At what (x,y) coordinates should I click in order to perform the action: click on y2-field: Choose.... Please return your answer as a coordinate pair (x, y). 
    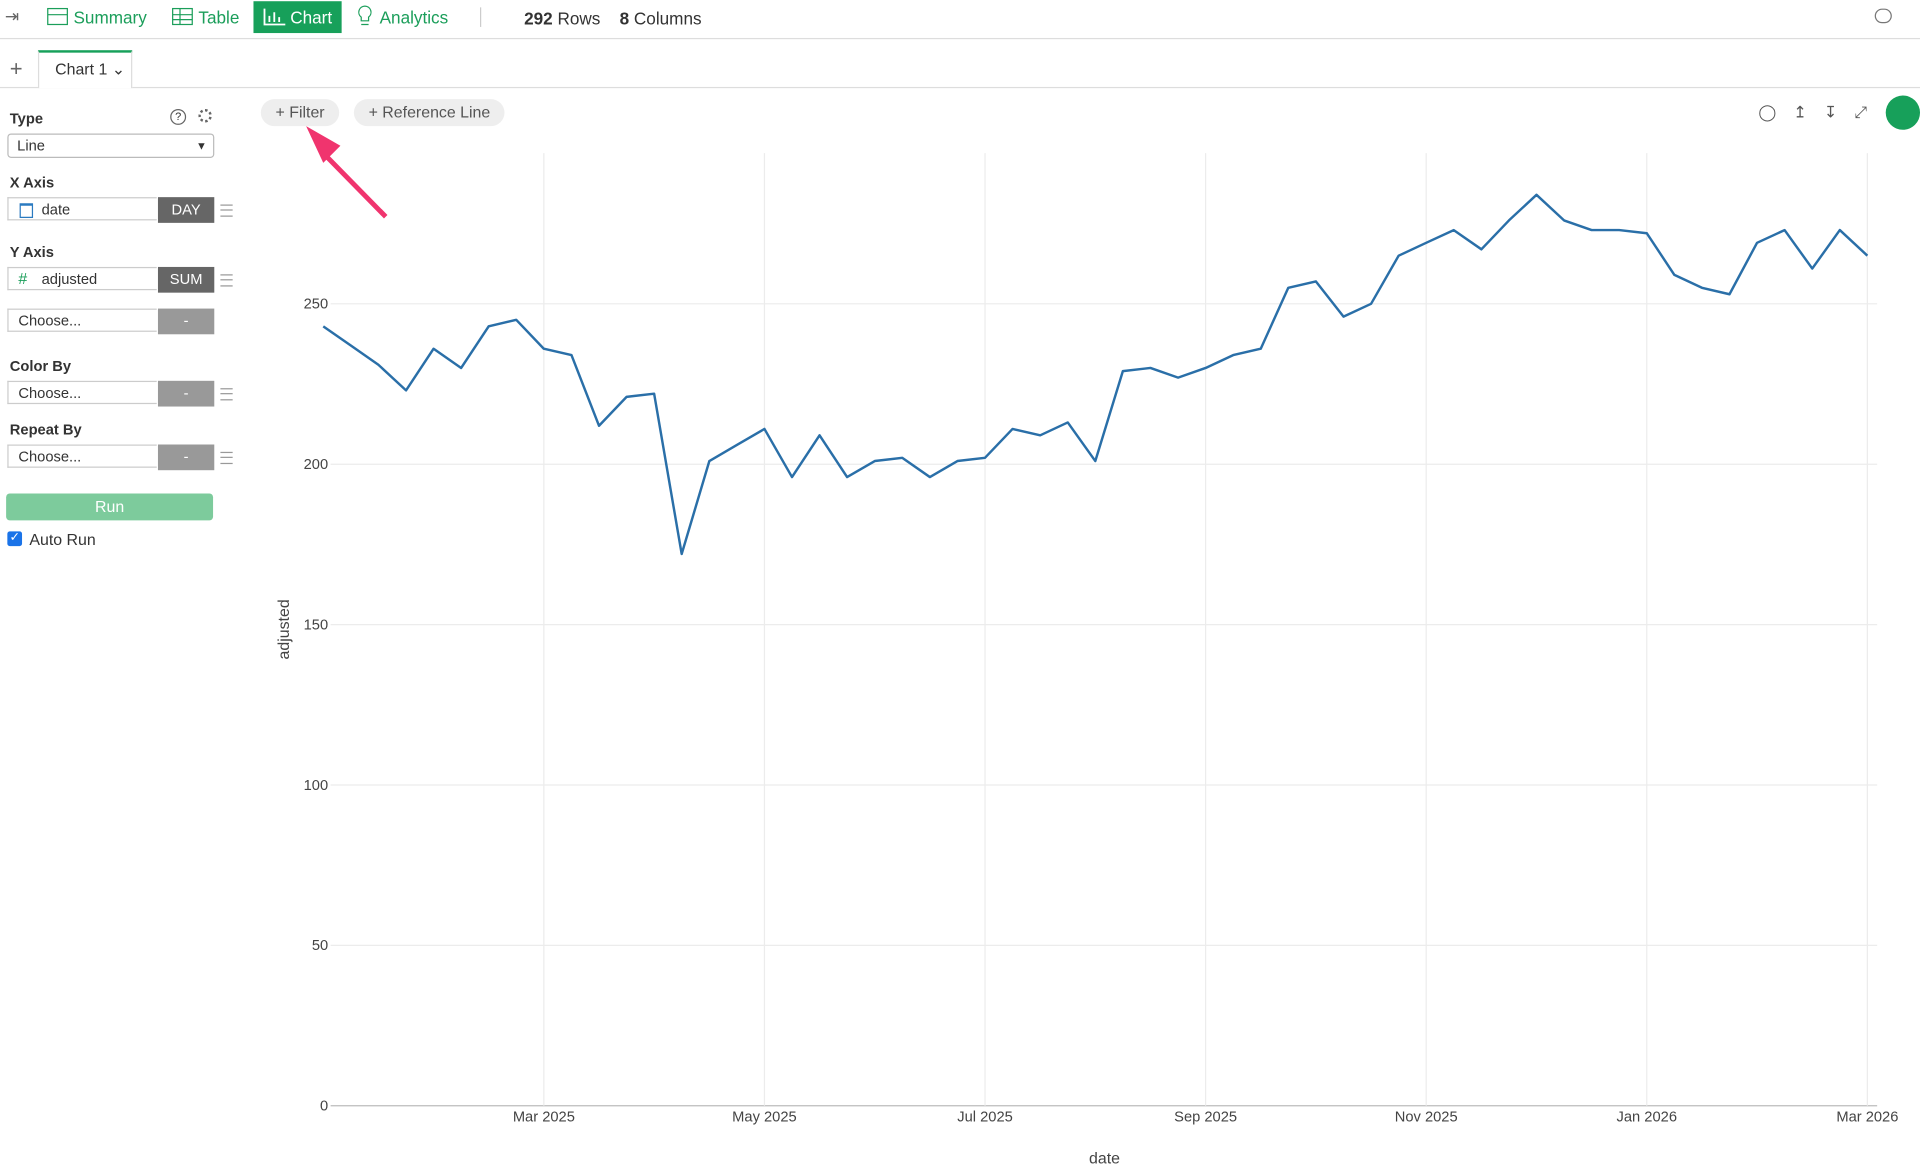
    Looking at the image, I should click on (82, 320).